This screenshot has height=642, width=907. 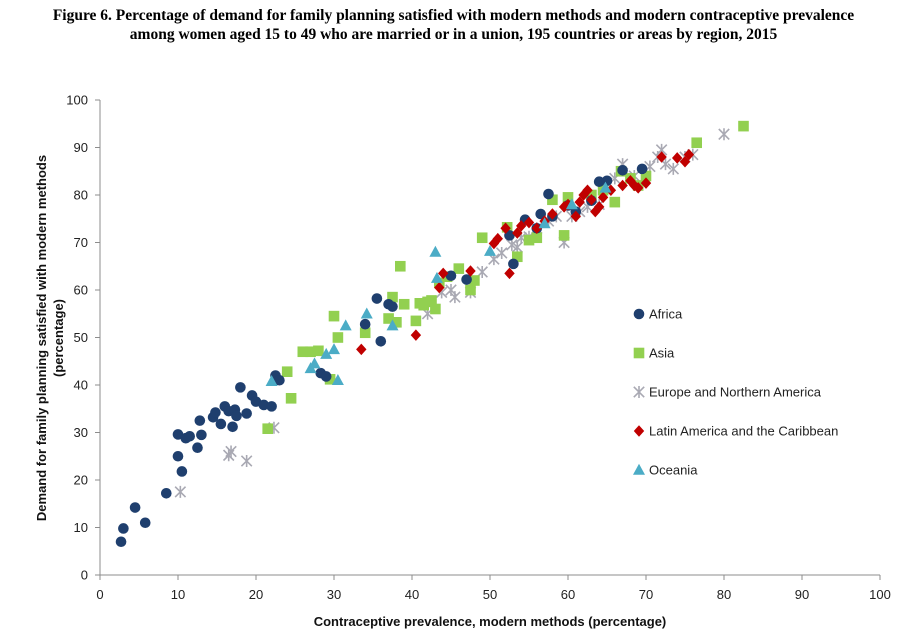 What do you see at coordinates (658, 314) in the screenshot?
I see `legend-item: Africa` at bounding box center [658, 314].